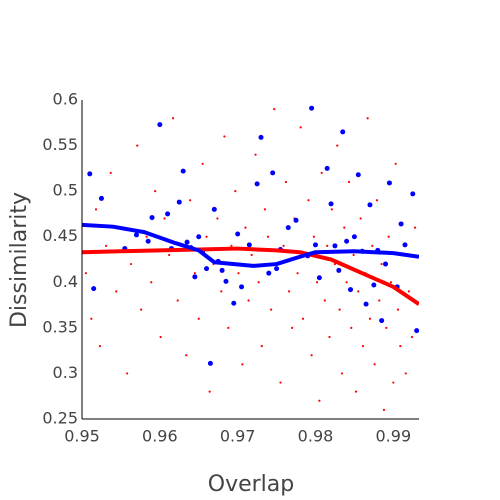  What do you see at coordinates (60, 418) in the screenshot?
I see `y-tick-label: 0.25` at bounding box center [60, 418].